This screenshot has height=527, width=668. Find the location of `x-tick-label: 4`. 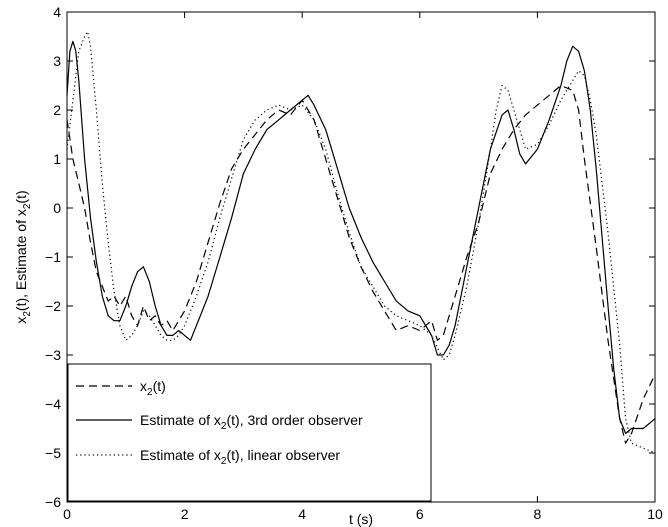

x-tick-label: 4 is located at coordinates (302, 514).